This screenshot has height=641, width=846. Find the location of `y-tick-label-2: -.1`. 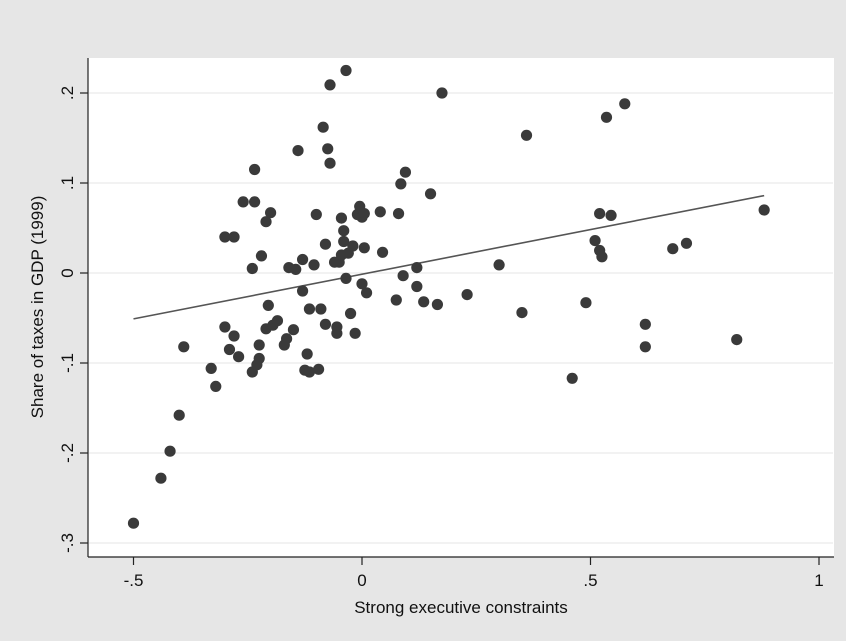

y-tick-label-2: -.1 is located at coordinates (67, 363).